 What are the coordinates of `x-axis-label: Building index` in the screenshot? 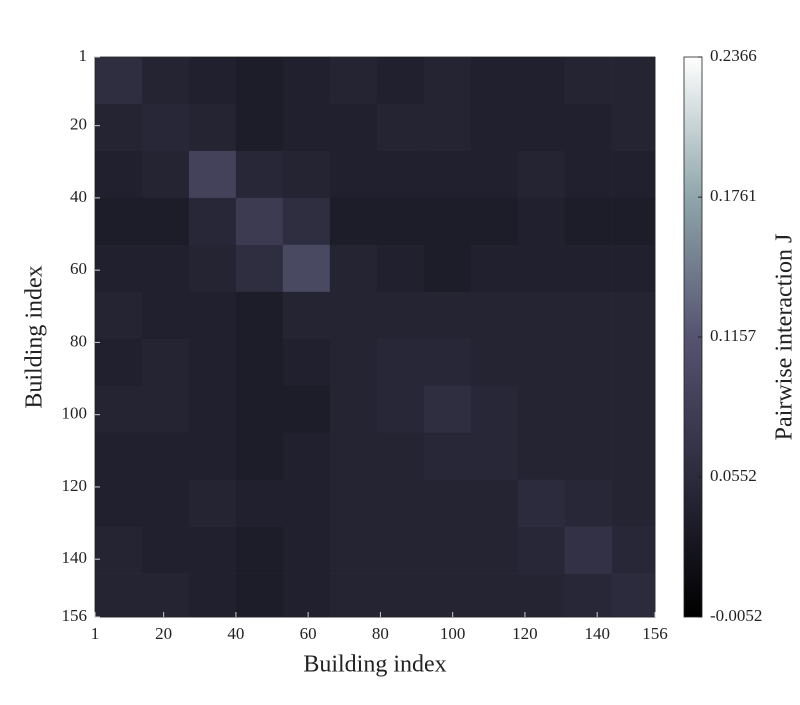 It's located at (374, 665).